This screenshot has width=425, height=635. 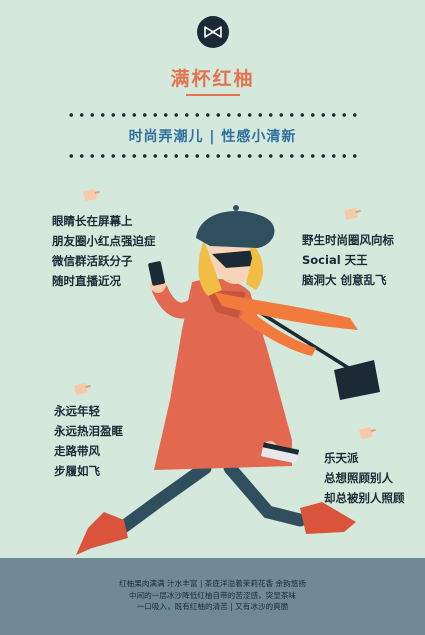 What do you see at coordinates (328, 518) in the screenshot?
I see `front-shoe` at bounding box center [328, 518].